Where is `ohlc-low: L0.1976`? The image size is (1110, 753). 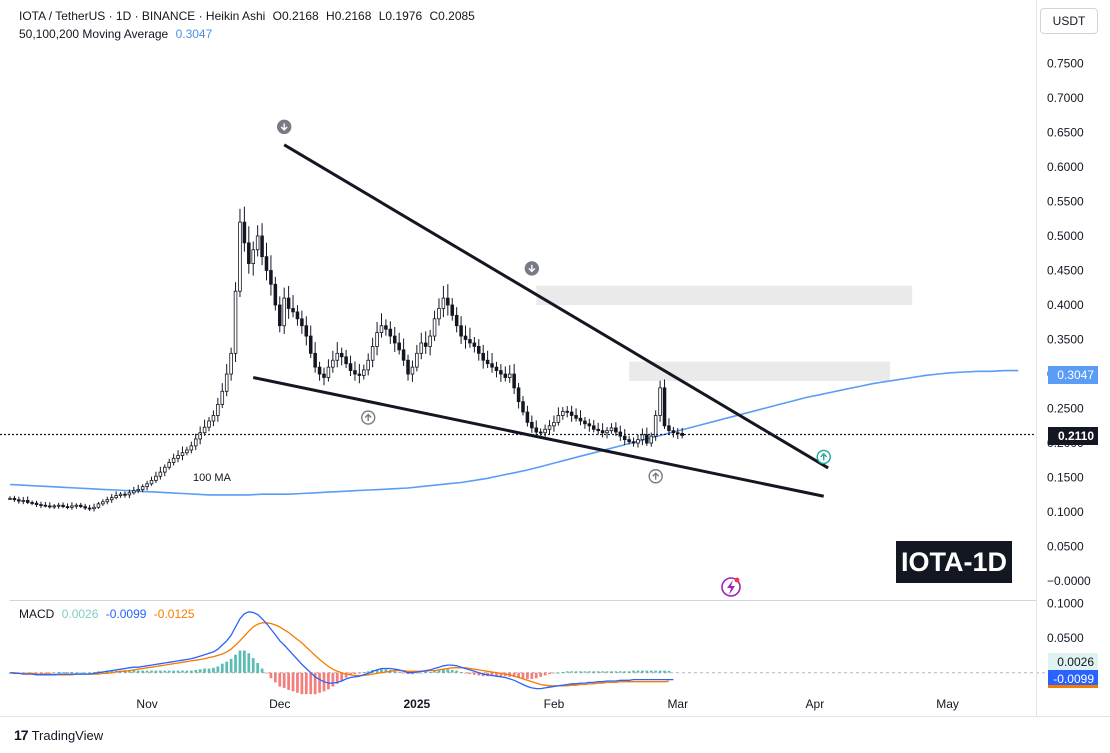
ohlc-low: L0.1976 is located at coordinates (400, 16).